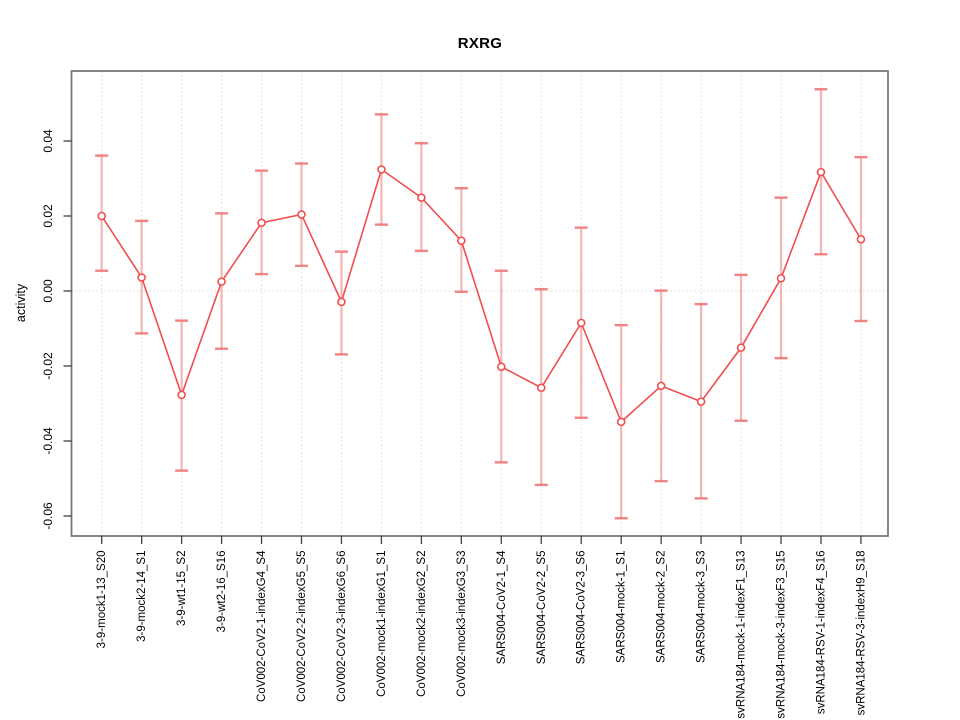 This screenshot has height=720, width=960. Describe the element at coordinates (48, 366) in the screenshot. I see `y-tick-label: -0.02` at that location.